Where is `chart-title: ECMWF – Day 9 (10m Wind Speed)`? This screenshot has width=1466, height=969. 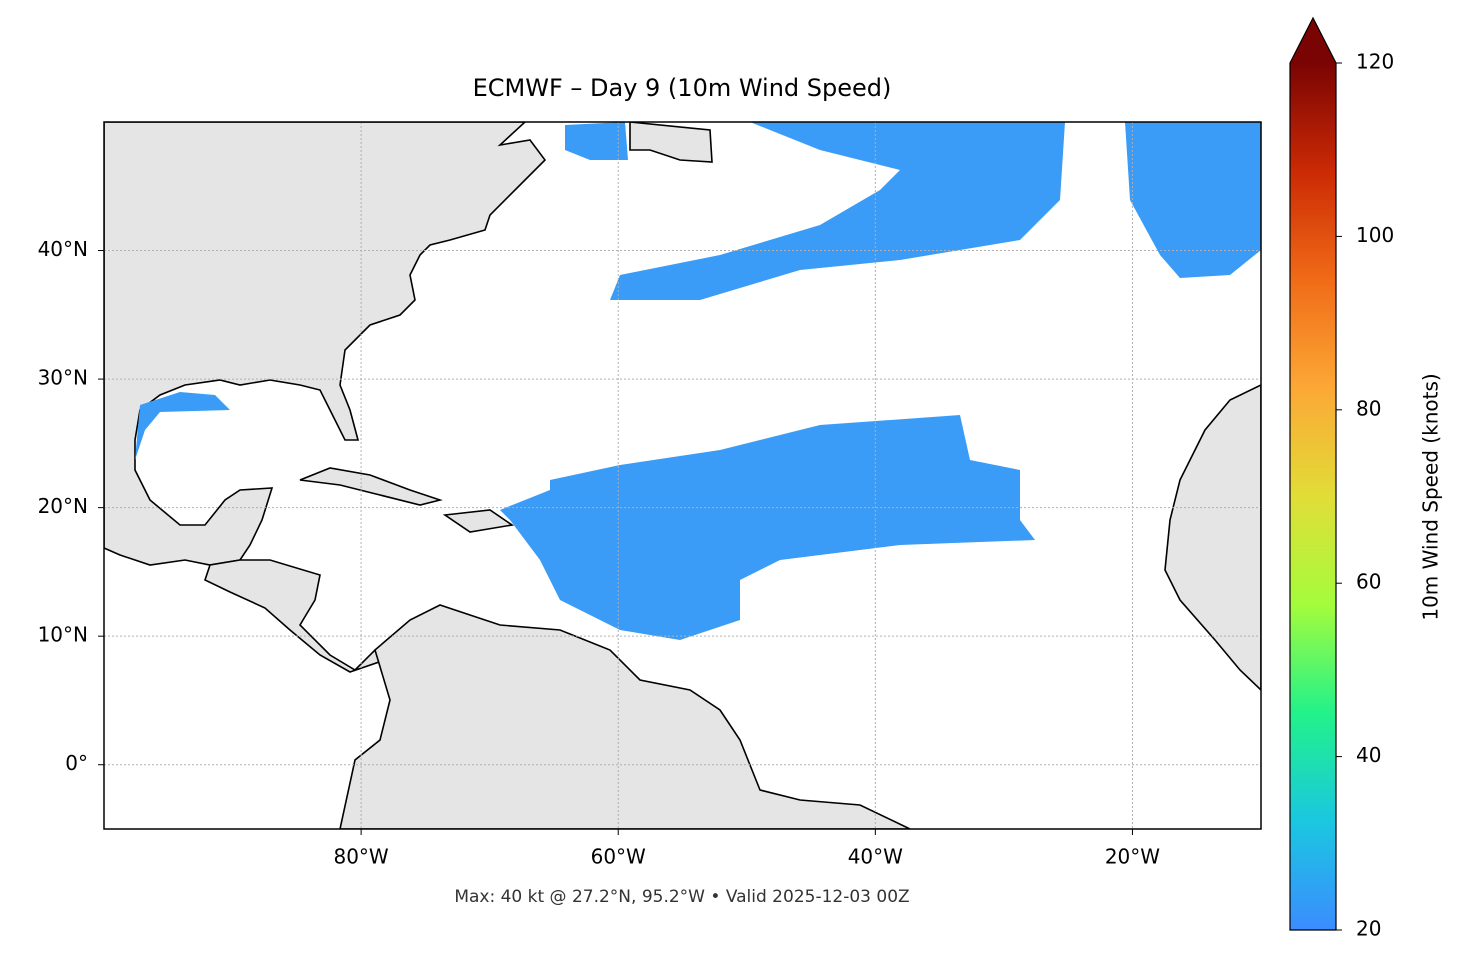
chart-title: ECMWF – Day 9 (10m Wind Speed) is located at coordinates (682, 88).